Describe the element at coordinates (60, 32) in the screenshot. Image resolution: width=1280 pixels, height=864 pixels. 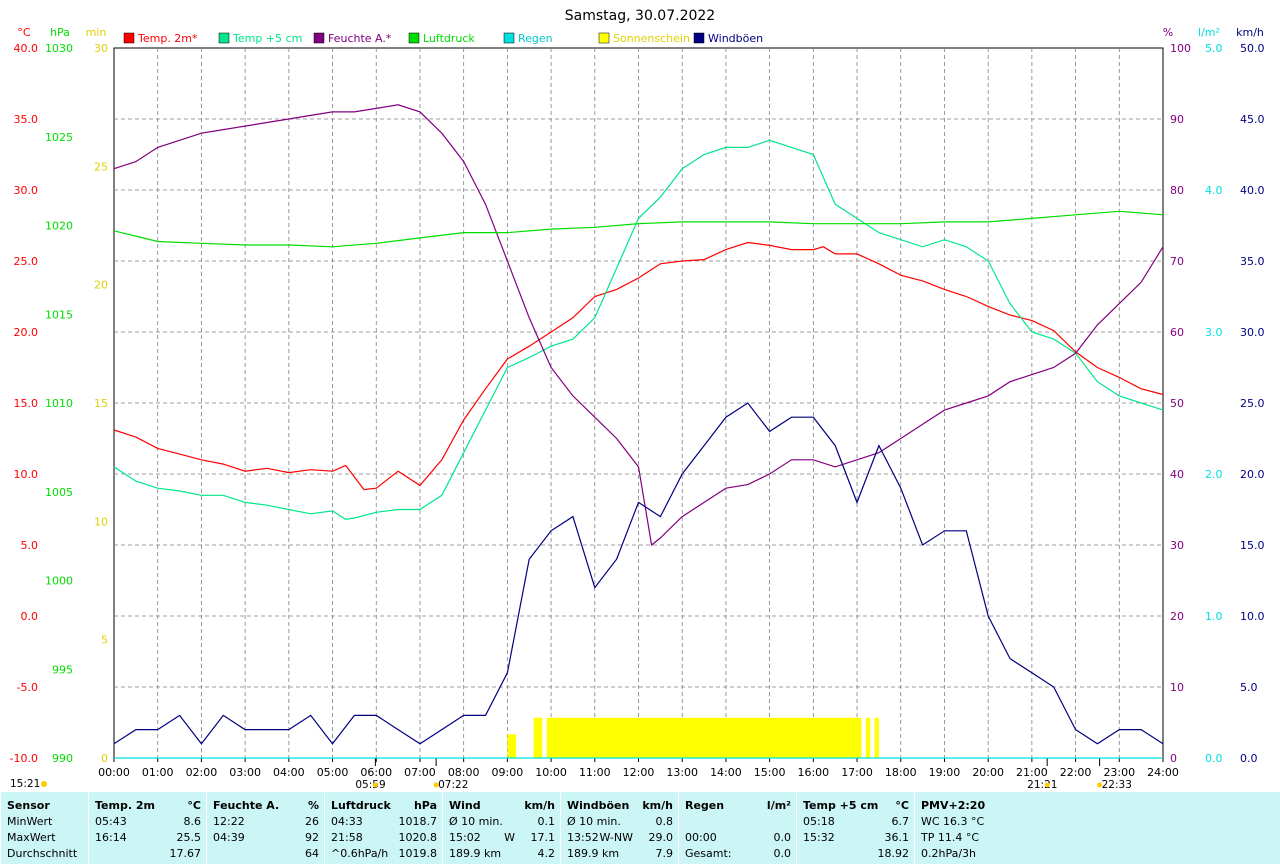
I see `axis-unit-label: hPa` at that location.